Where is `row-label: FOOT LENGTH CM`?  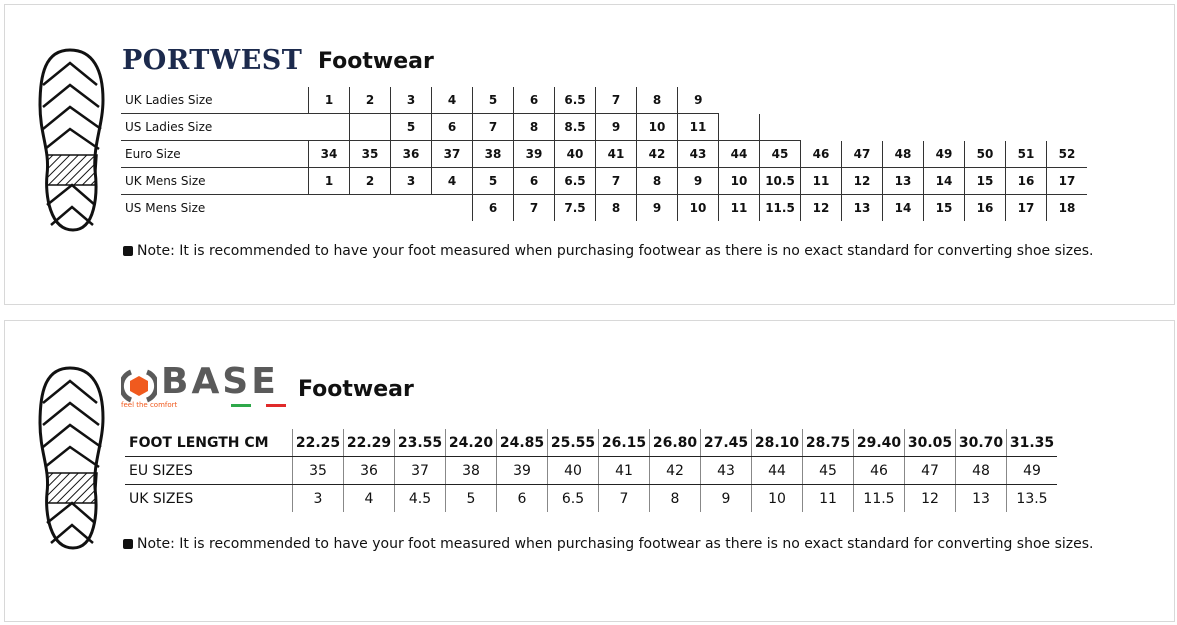
row-label: FOOT LENGTH CM is located at coordinates (209, 443).